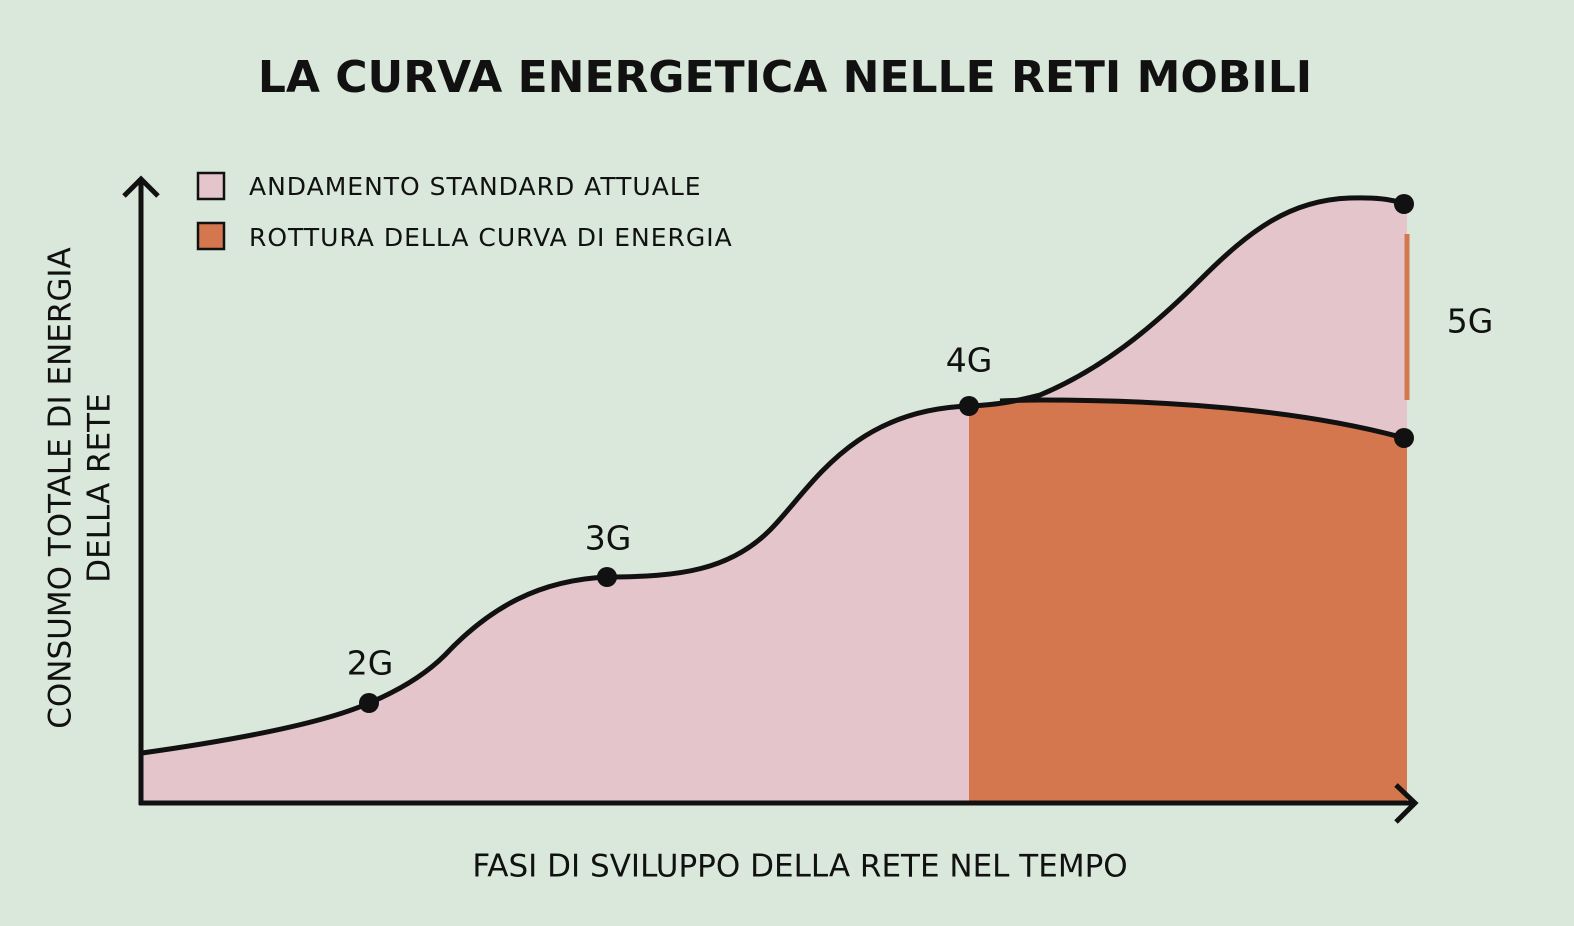 The image size is (1574, 926). I want to click on y-axis-label: CONSUMO TOTALE DI ENERGIA, so click(61, 488).